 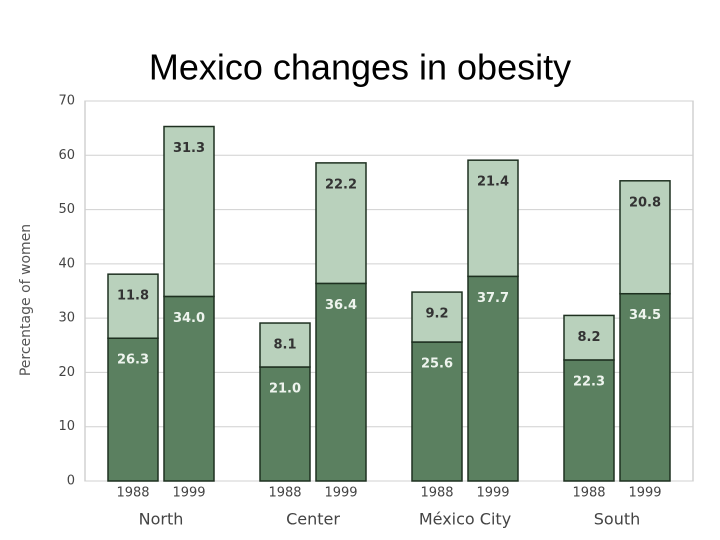 What do you see at coordinates (645, 315) in the screenshot?
I see `value-label: 34.5` at bounding box center [645, 315].